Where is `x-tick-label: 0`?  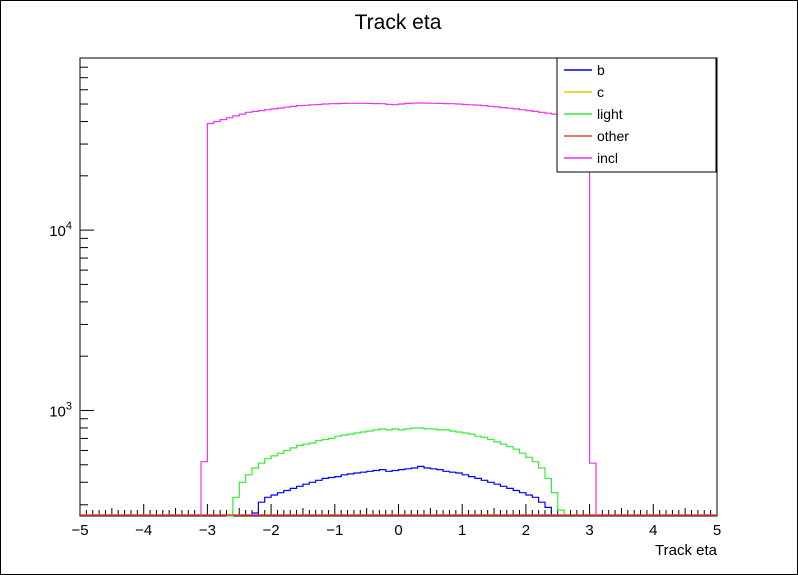 x-tick-label: 0 is located at coordinates (398, 530).